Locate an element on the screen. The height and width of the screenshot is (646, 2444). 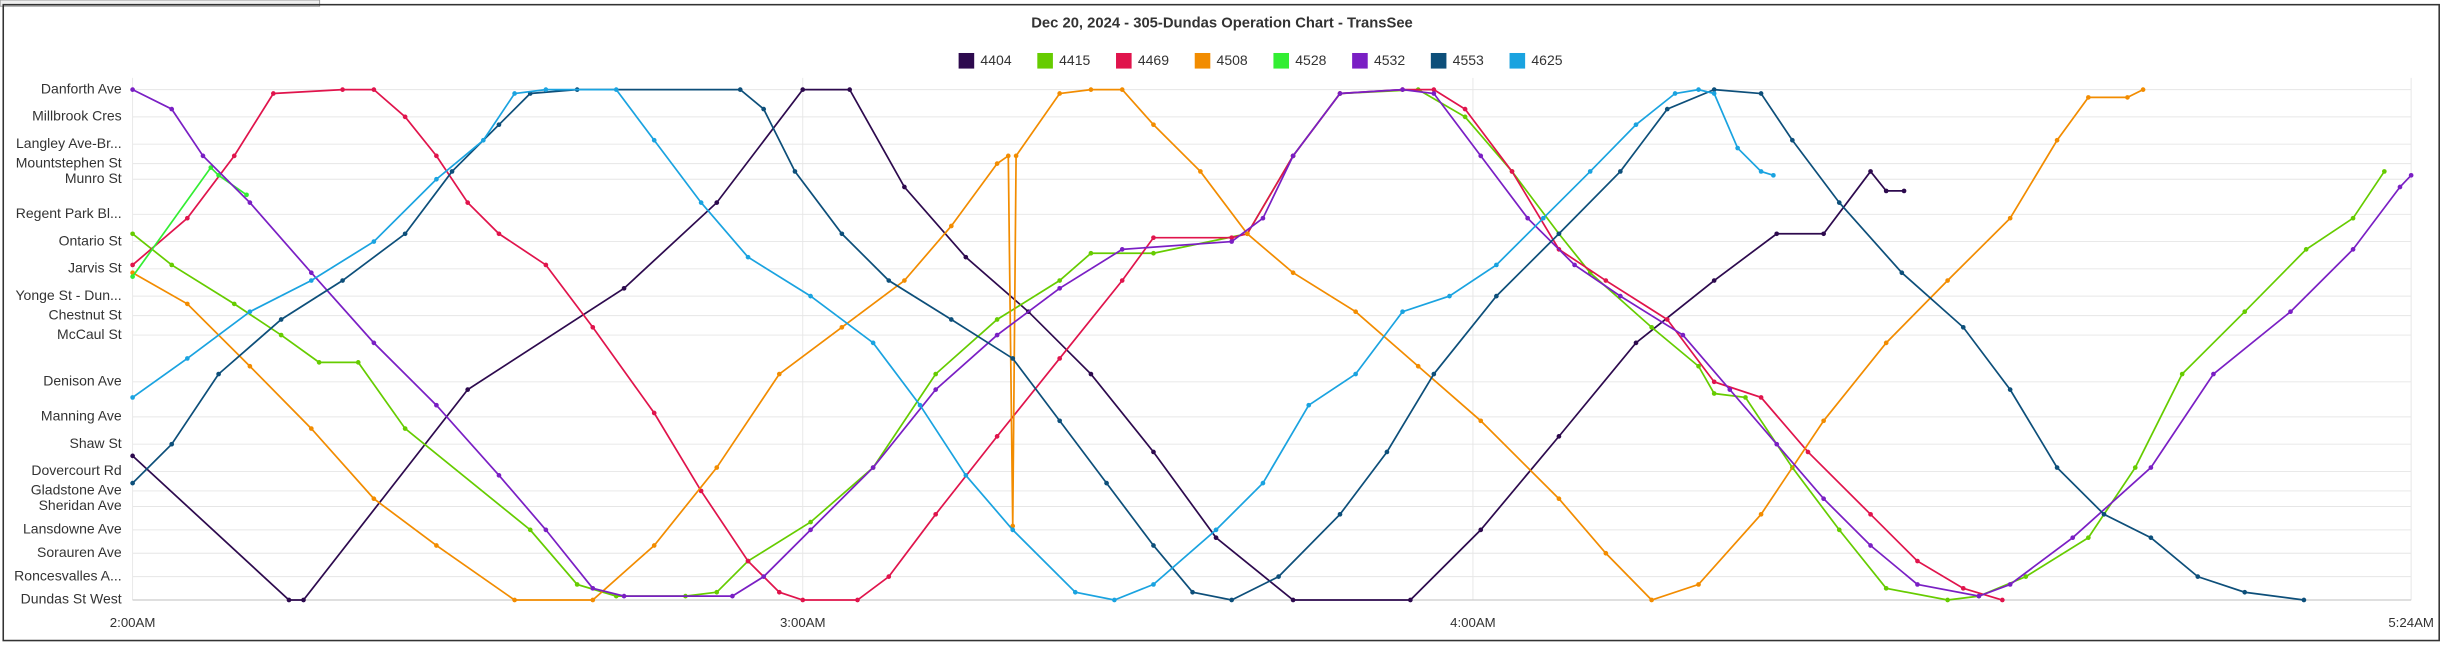
y-tick-label: Shaw St is located at coordinates (95, 443).